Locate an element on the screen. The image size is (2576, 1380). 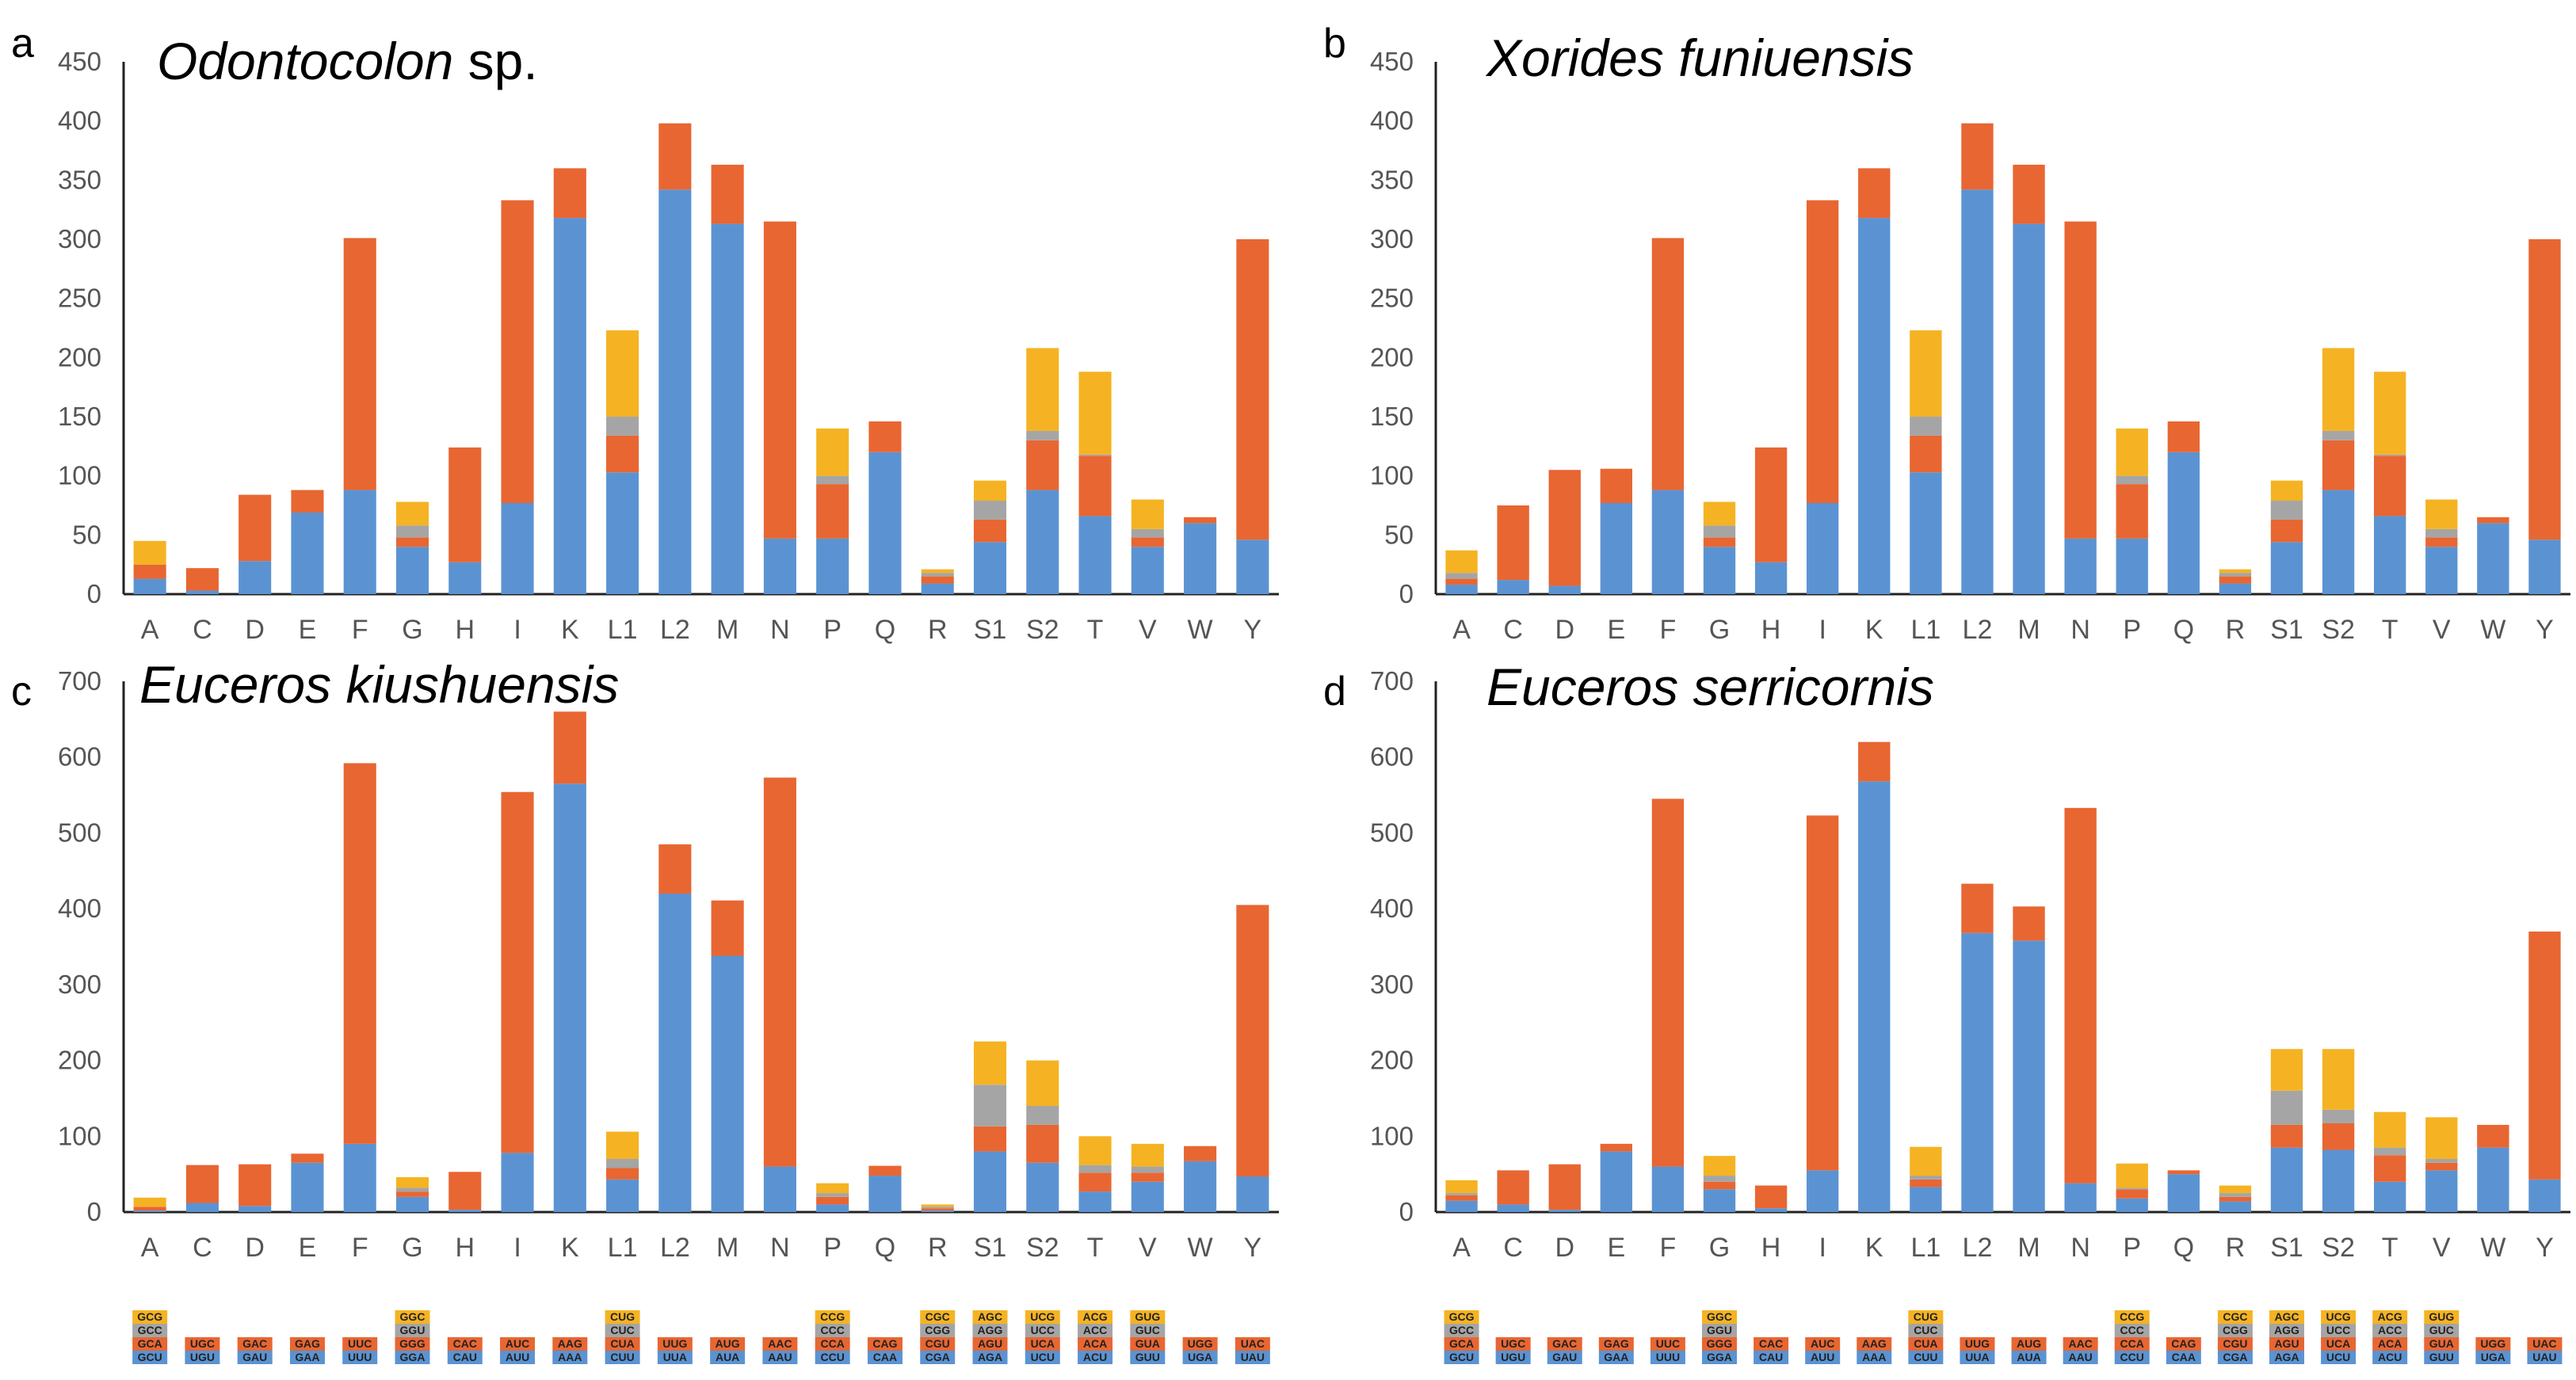
codon-label: GAC is located at coordinates (1564, 1343).